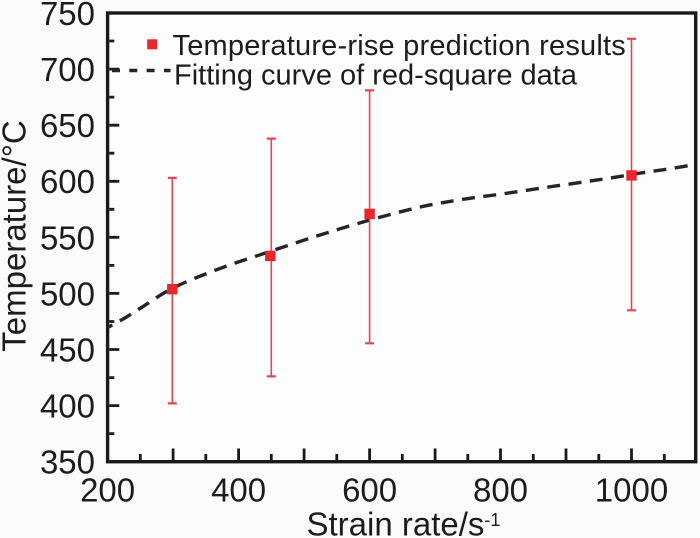  I want to click on svg-text: 450, so click(67, 350).